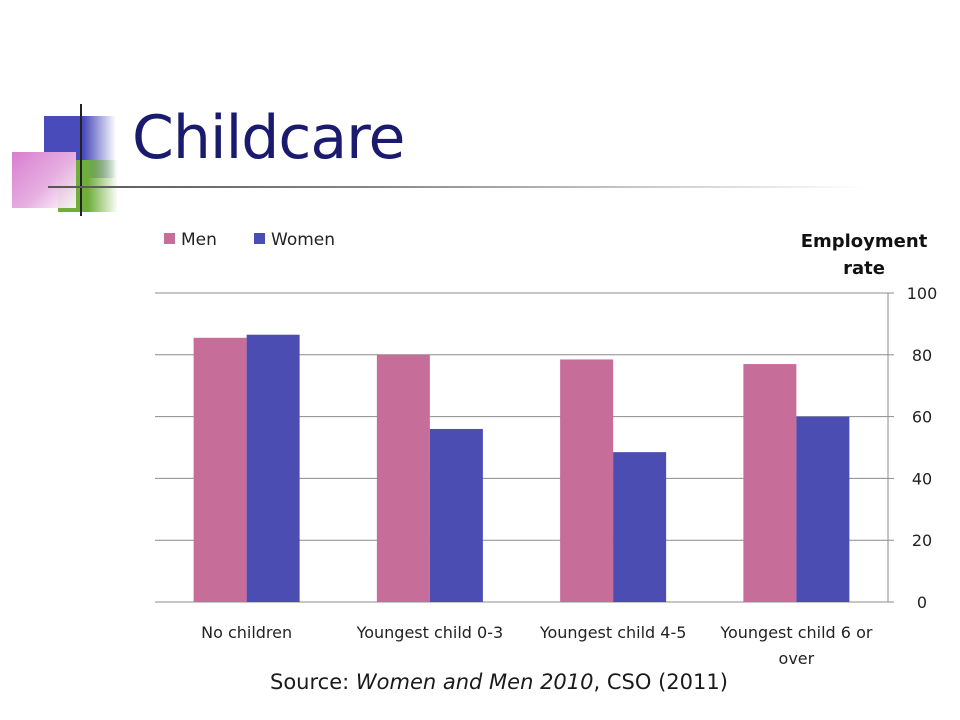 This screenshot has height=720, width=960. Describe the element at coordinates (613, 632) in the screenshot. I see `x-category-label: Youngest child 4-5` at that location.